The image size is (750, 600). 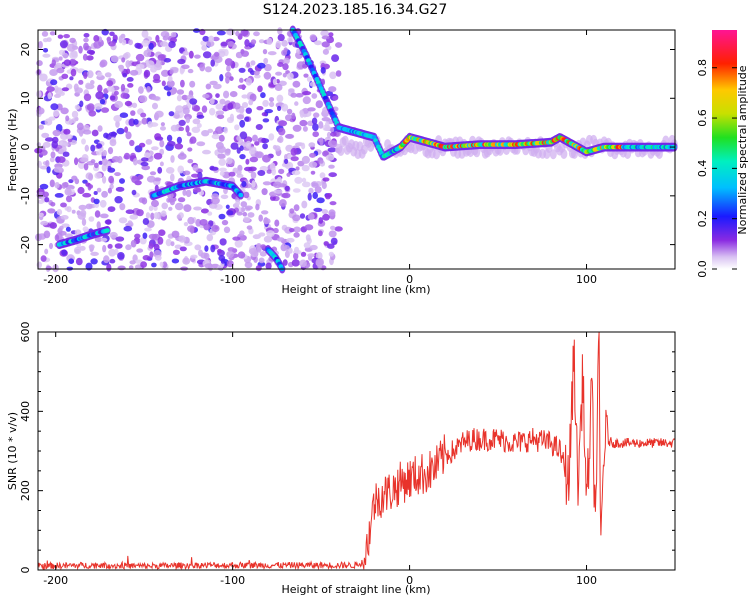 I want to click on spectrogram-track-halo, so click(x=341, y=151).